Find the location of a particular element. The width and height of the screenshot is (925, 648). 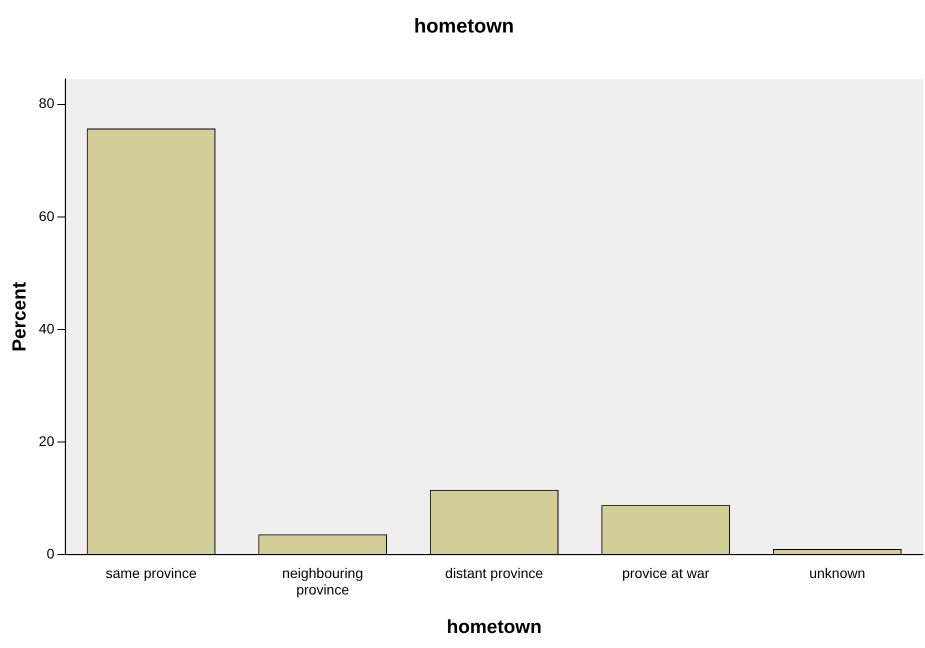

x-axis-title: hometown is located at coordinates (494, 627).